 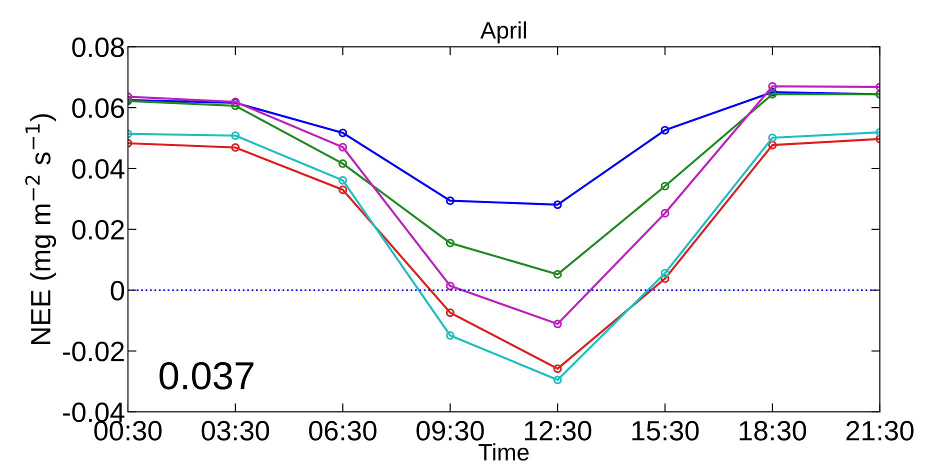 What do you see at coordinates (880, 430) in the screenshot?
I see `x-tick-label: 21:30` at bounding box center [880, 430].